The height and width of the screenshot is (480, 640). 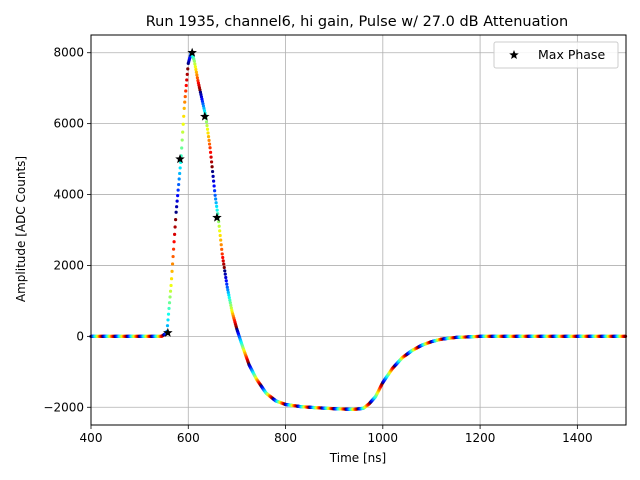 I want to click on legend-box, so click(x=556, y=55).